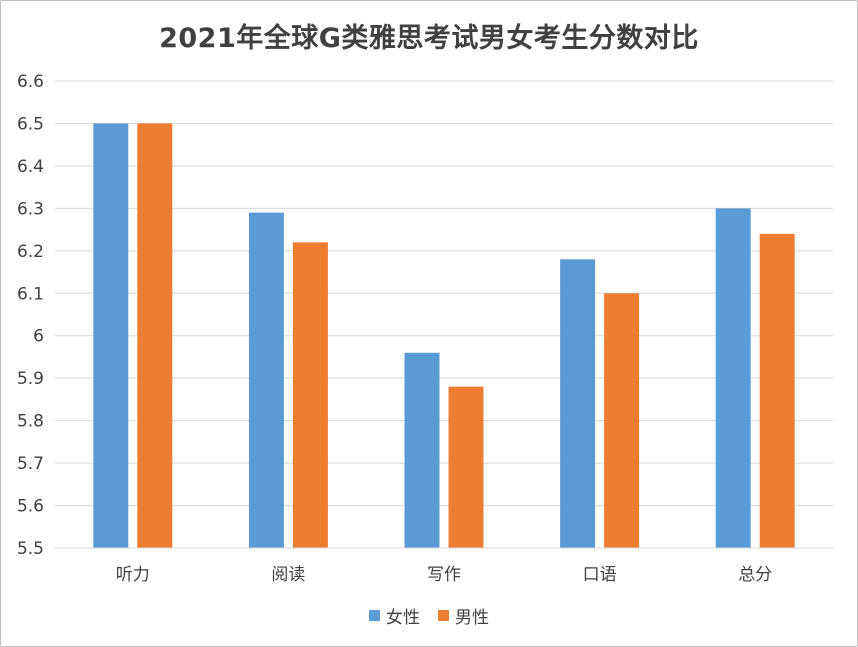 The image size is (858, 647). I want to click on chart-legend: 女性 男性, so click(429, 615).